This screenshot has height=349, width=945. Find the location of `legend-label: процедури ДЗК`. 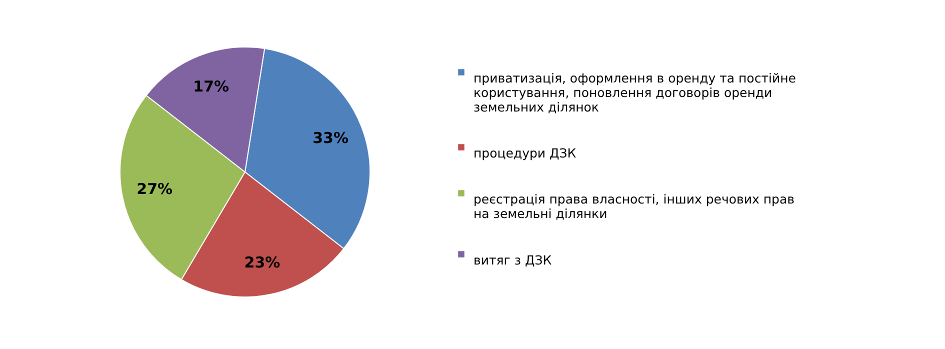

legend-label: процедури ДЗК is located at coordinates (525, 152).